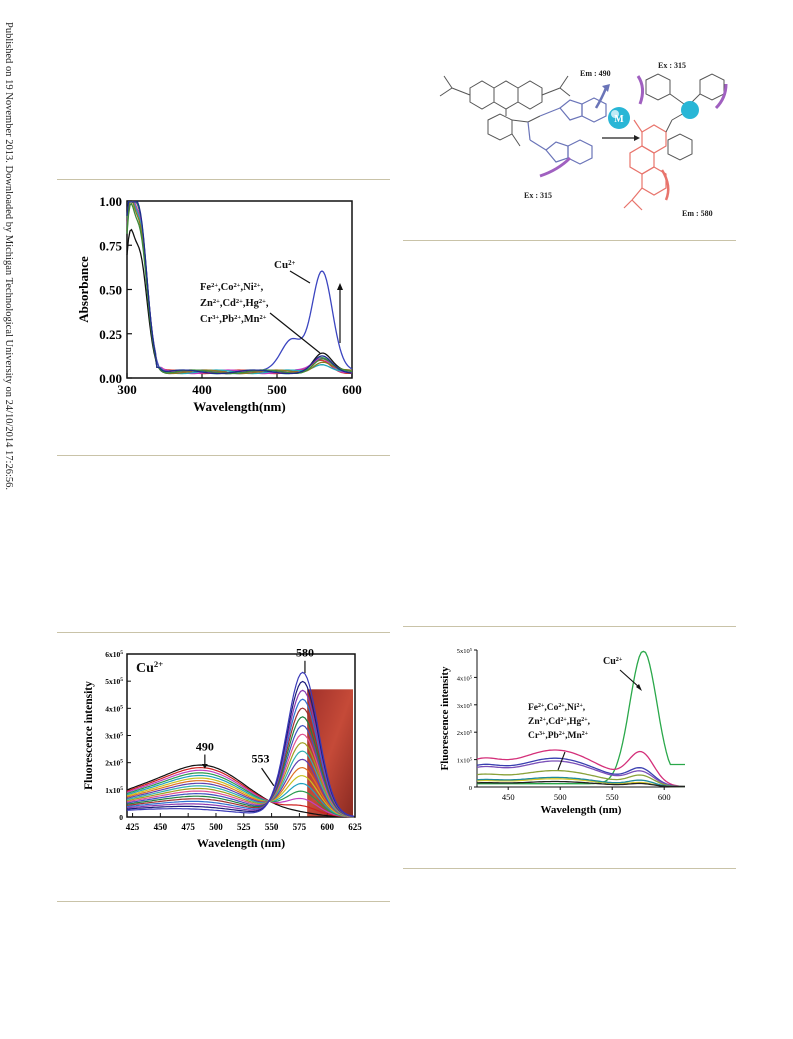 The height and width of the screenshot is (1039, 793). Describe the element at coordinates (110, 290) in the screenshot. I see `y-tick-label: 0.50` at that location.